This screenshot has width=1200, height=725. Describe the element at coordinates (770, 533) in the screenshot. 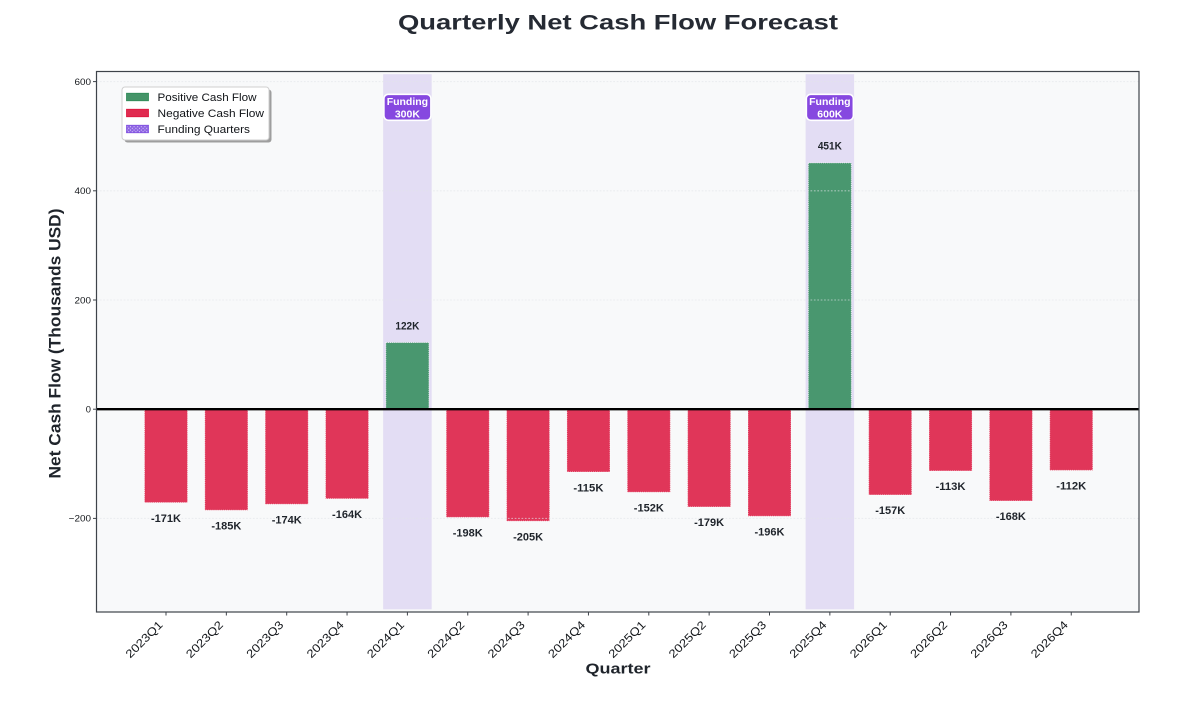

I see `svg-text: -196K` at that location.